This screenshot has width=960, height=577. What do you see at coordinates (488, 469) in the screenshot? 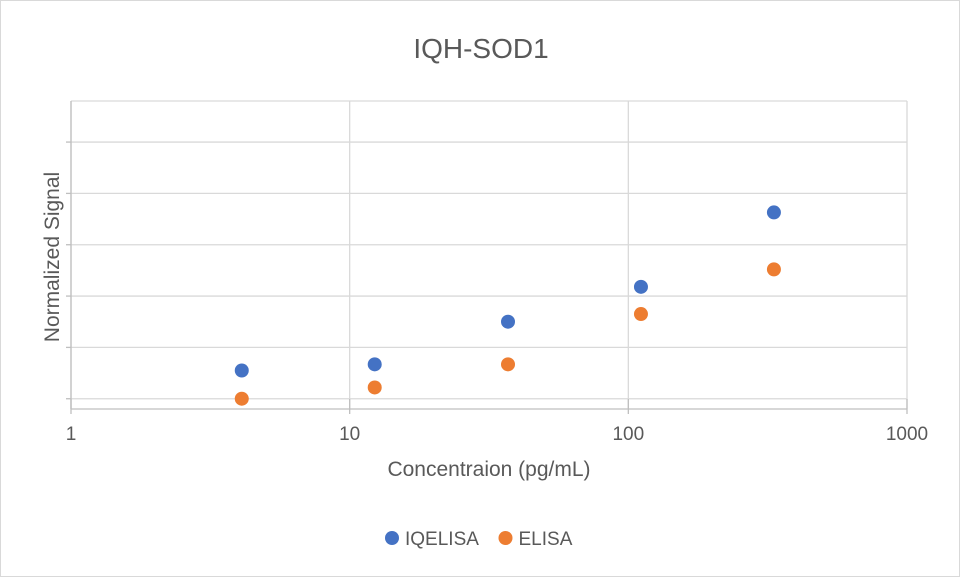
I see `x-axis-label: Concentraion (pg/mL)` at bounding box center [488, 469].